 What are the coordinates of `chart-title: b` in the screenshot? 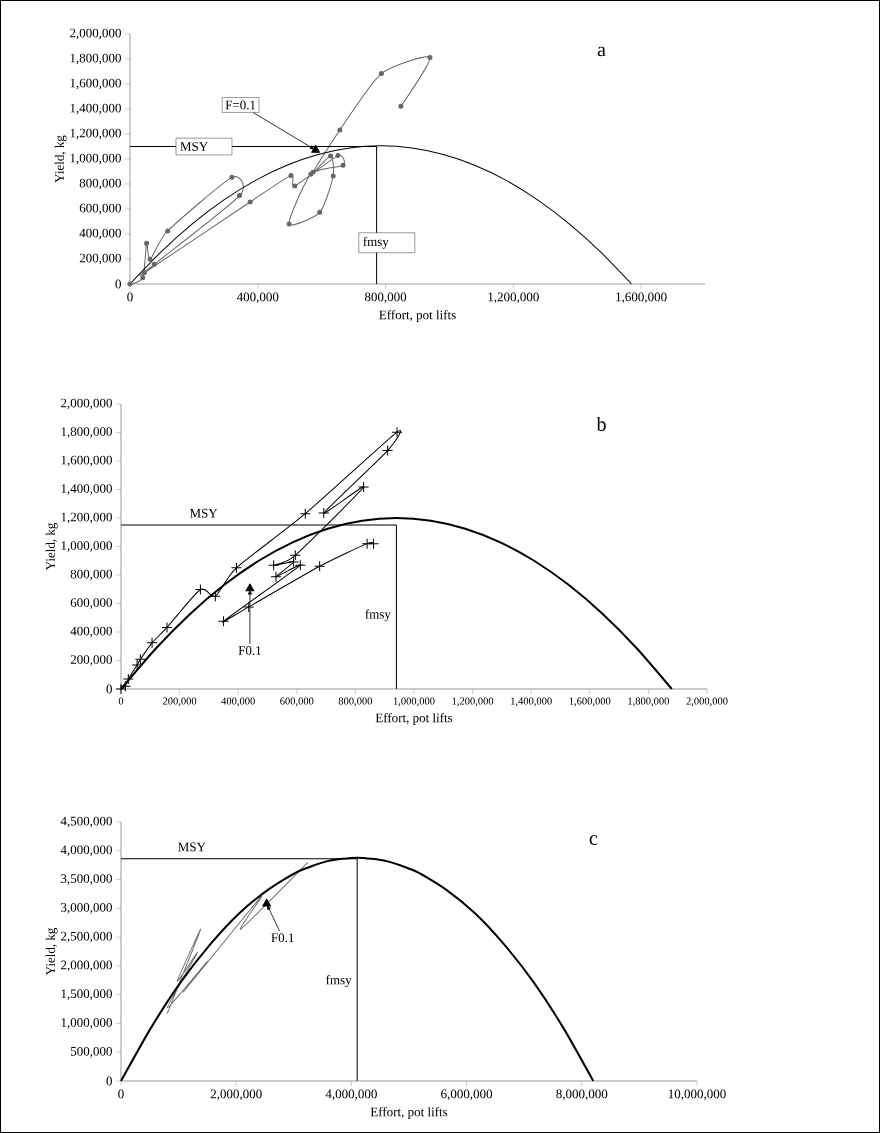 It's located at (601, 423).